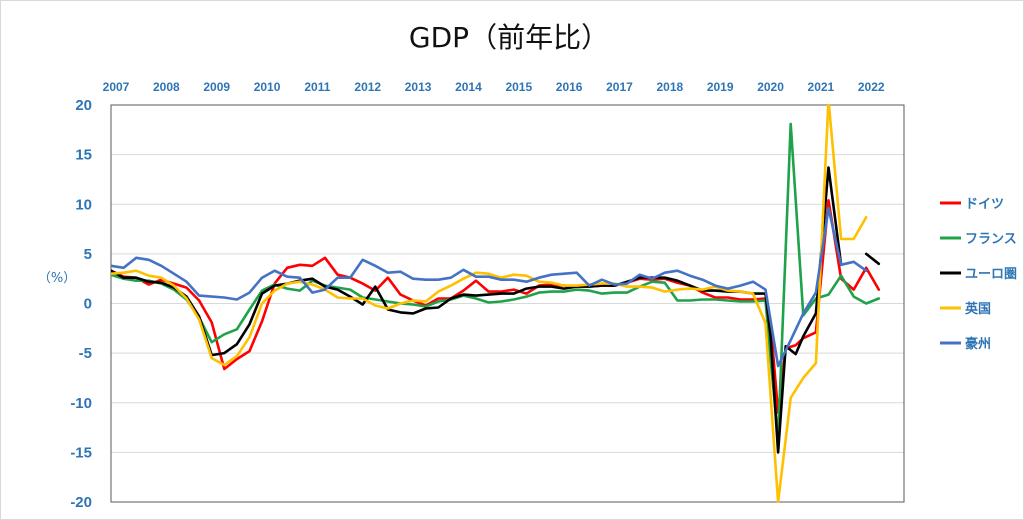 The image size is (1024, 520). What do you see at coordinates (619, 87) in the screenshot?
I see `year-label: 2017` at bounding box center [619, 87].